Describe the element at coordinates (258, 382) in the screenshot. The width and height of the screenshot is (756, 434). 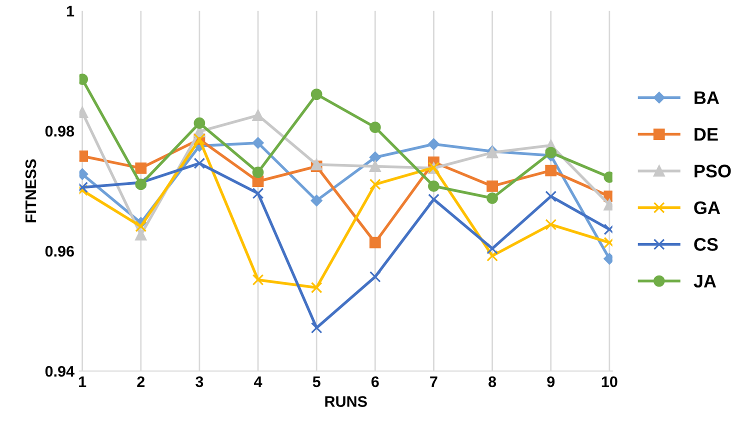
I see `x-tick-label: 4` at that location.